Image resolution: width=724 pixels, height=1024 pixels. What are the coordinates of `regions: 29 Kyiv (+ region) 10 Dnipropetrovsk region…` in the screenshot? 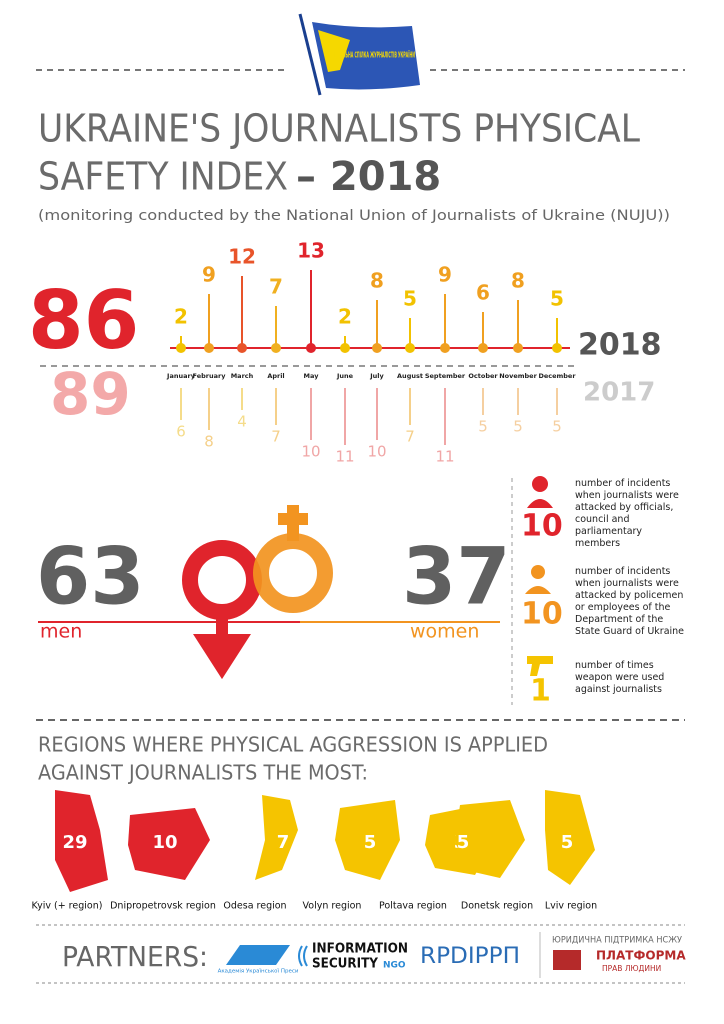 It's located at (314, 851).